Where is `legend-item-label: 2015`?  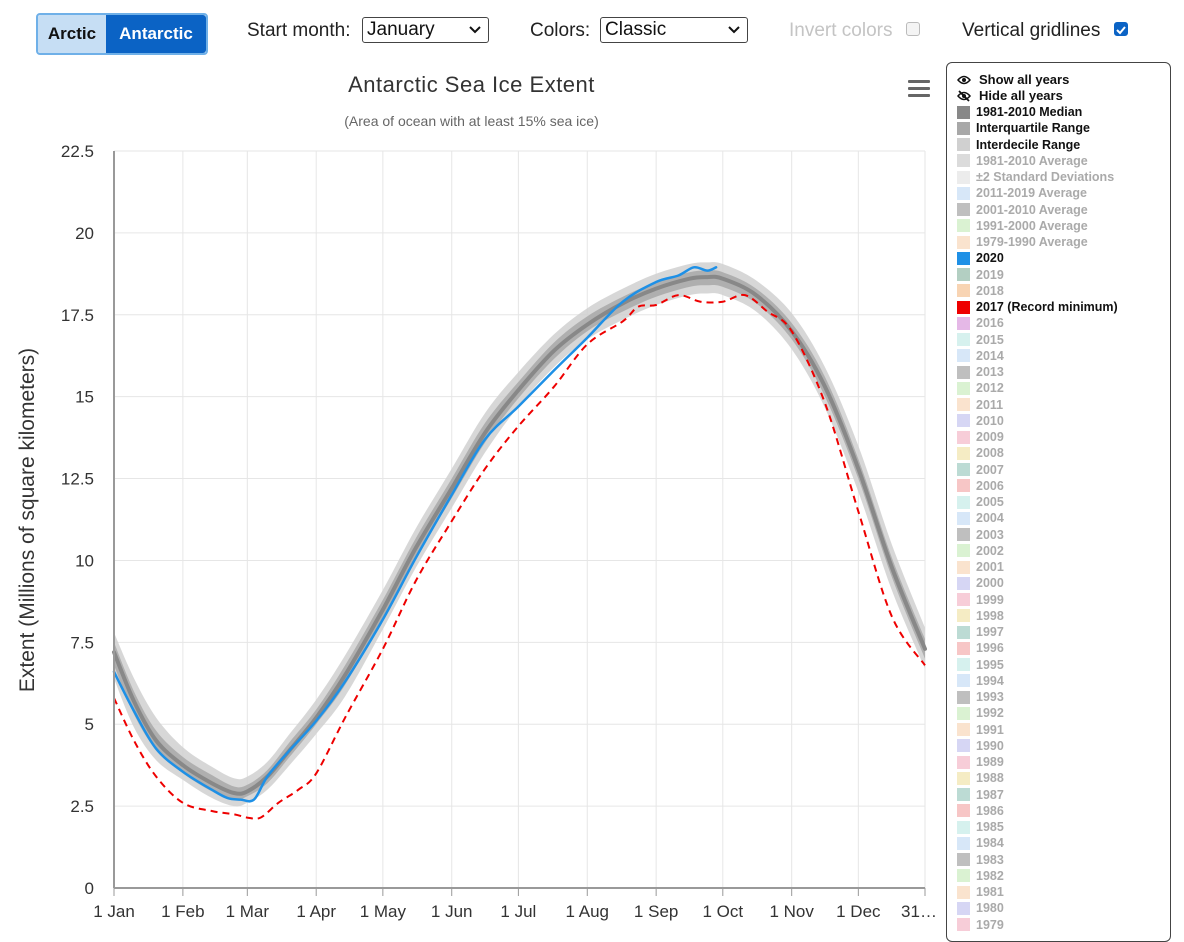
legend-item-label: 2015 is located at coordinates (990, 339).